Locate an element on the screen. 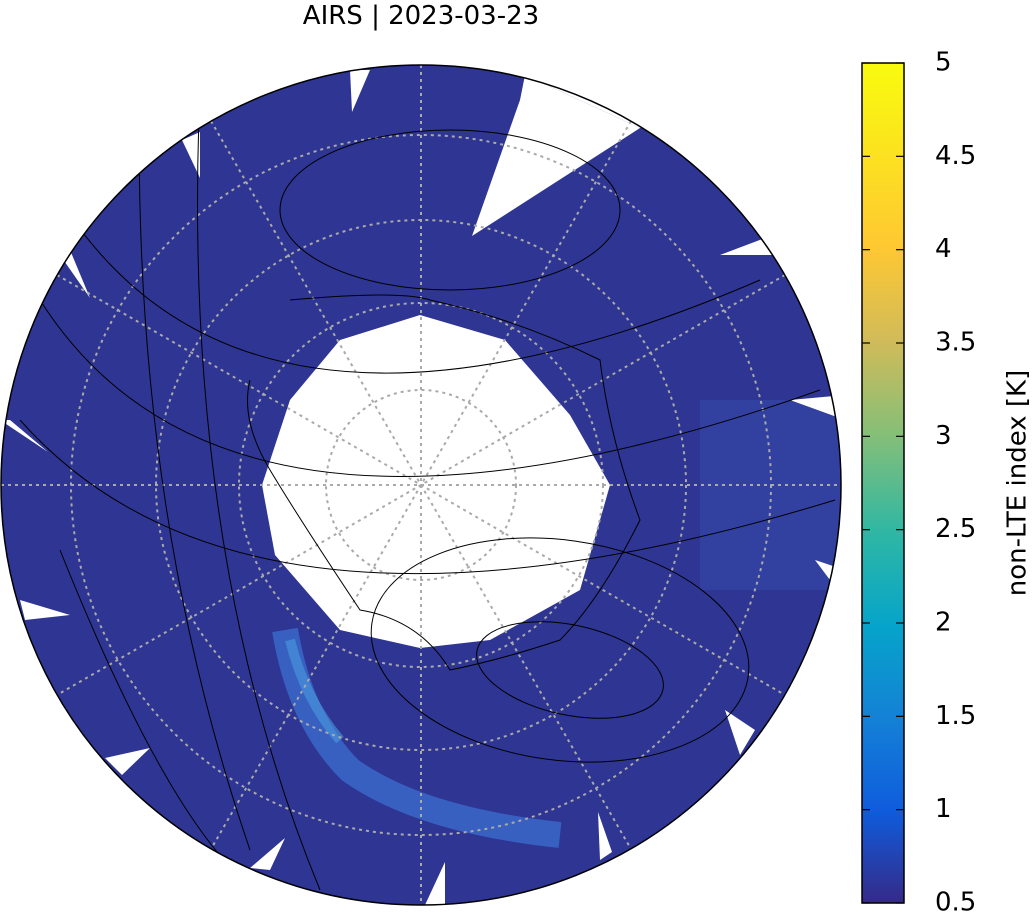  tick-label: 3 is located at coordinates (943, 436).